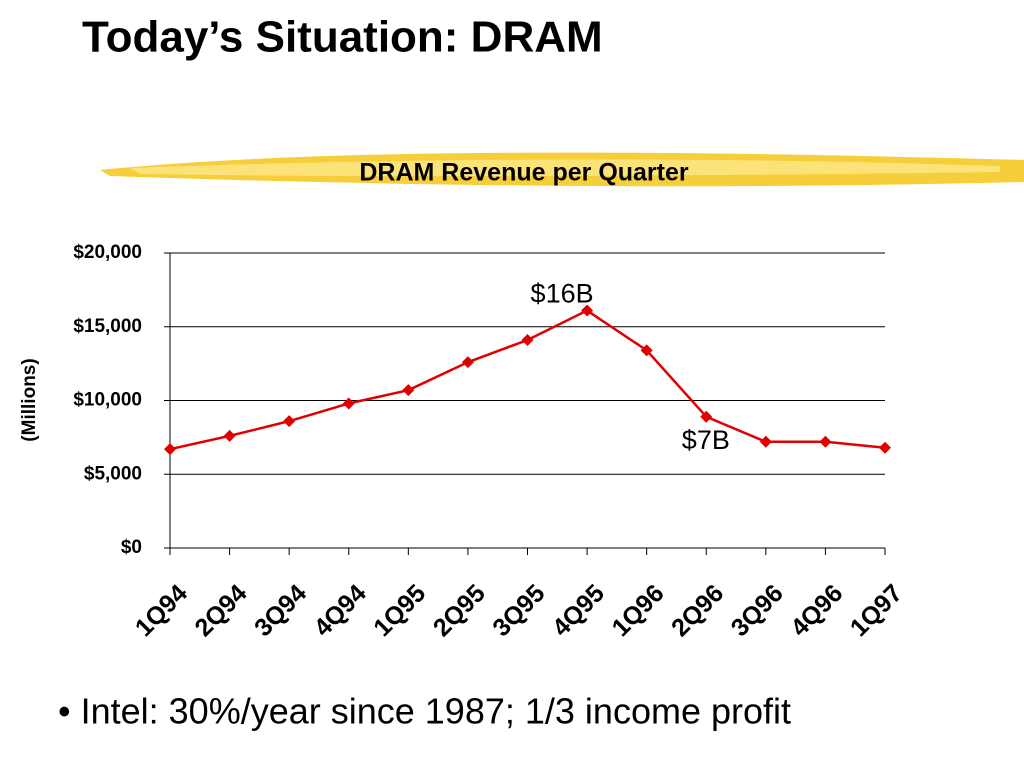  Describe the element at coordinates (161, 610) in the screenshot. I see `x-tick-label: 1Q94` at that location.